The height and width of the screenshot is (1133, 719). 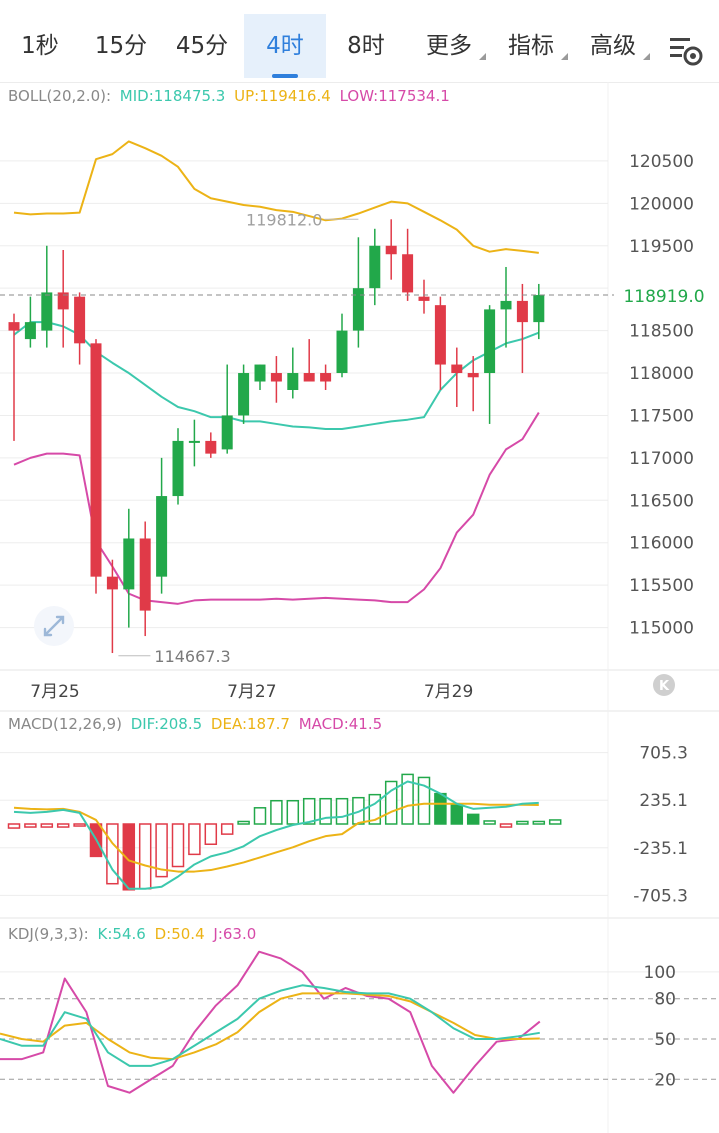 What do you see at coordinates (65, 724) in the screenshot?
I see `macd-label: MACD(12,26,9)` at bounding box center [65, 724].